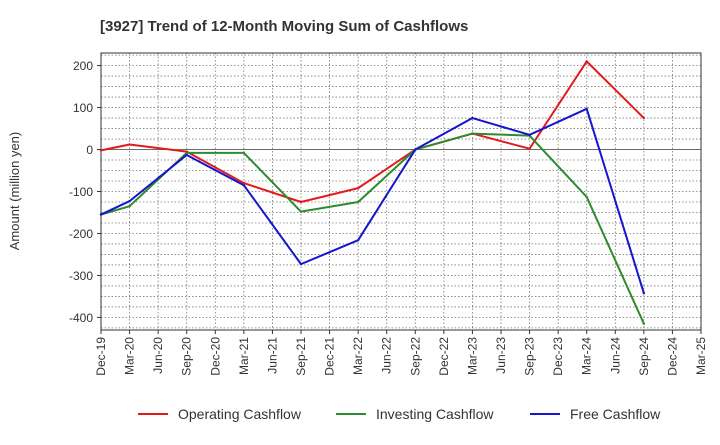 The width and height of the screenshot is (720, 445). Describe the element at coordinates (558, 356) in the screenshot. I see `x-tick-label: Dec-23` at that location.